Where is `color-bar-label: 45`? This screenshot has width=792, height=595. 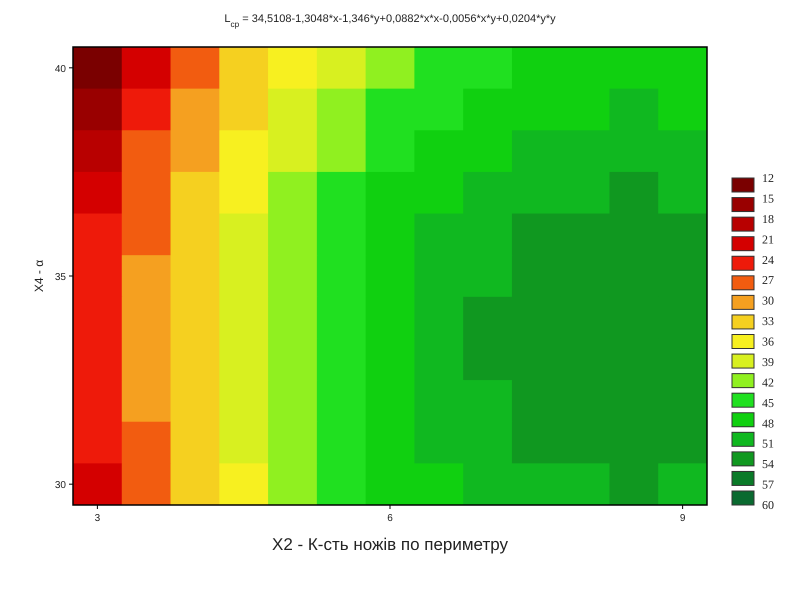
color-bar-label: 45 is located at coordinates (768, 403).